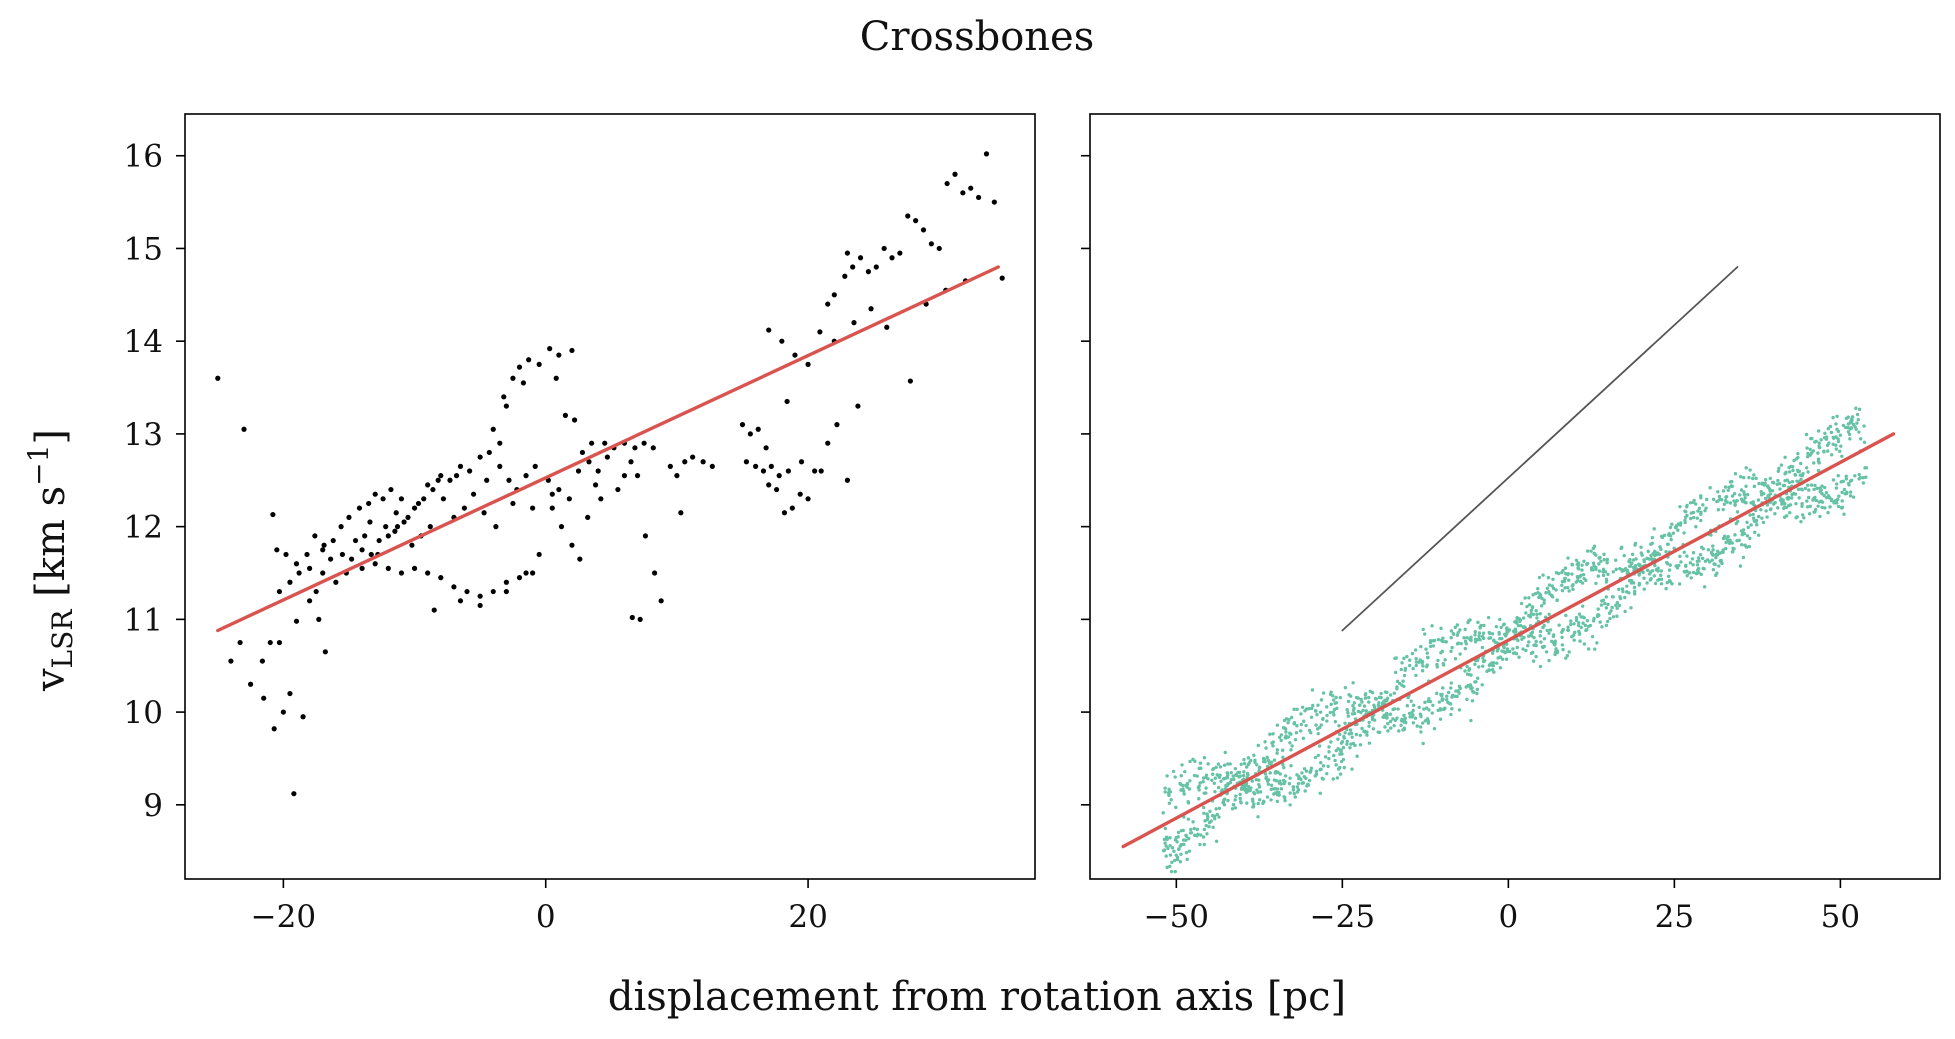 This screenshot has width=1955, height=1039. What do you see at coordinates (143, 157) in the screenshot?
I see `y-tick-label: 16` at bounding box center [143, 157].